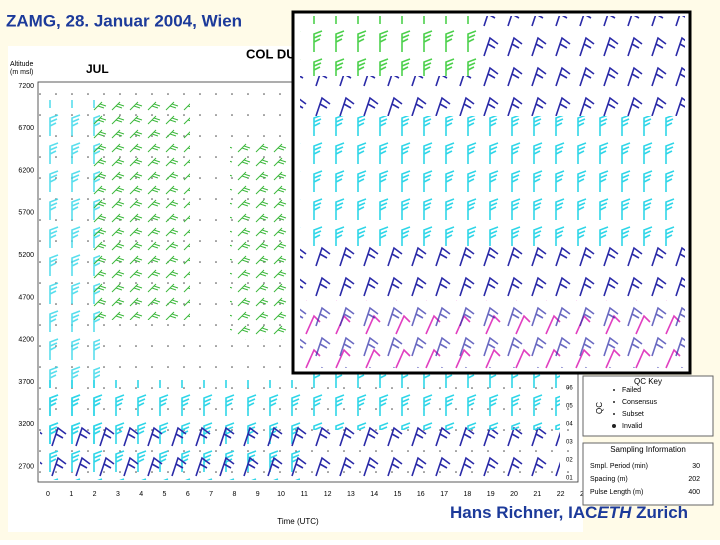 Image resolution: width=720 pixels, height=545 pixels. Describe the element at coordinates (141, 494) in the screenshot. I see `x-tick-label: 4` at that location.